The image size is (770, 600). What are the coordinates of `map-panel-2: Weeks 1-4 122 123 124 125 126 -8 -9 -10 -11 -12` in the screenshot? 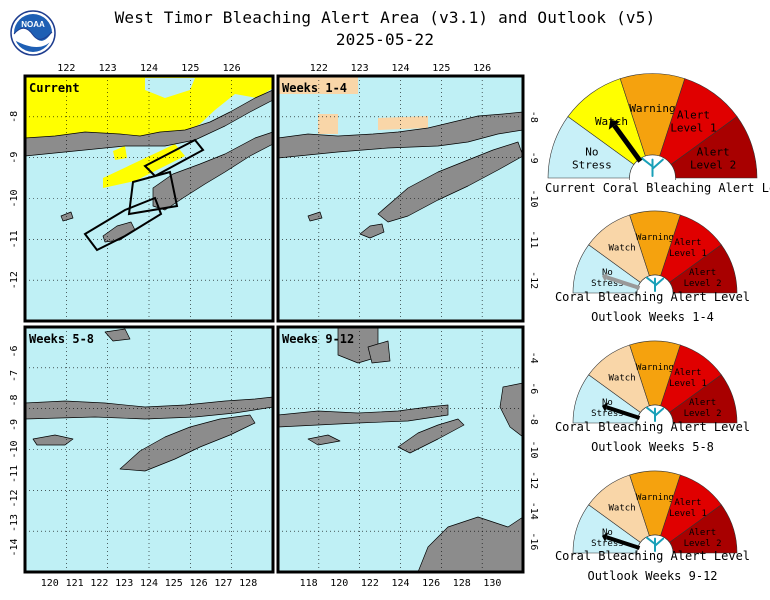 It's located at (407, 193).